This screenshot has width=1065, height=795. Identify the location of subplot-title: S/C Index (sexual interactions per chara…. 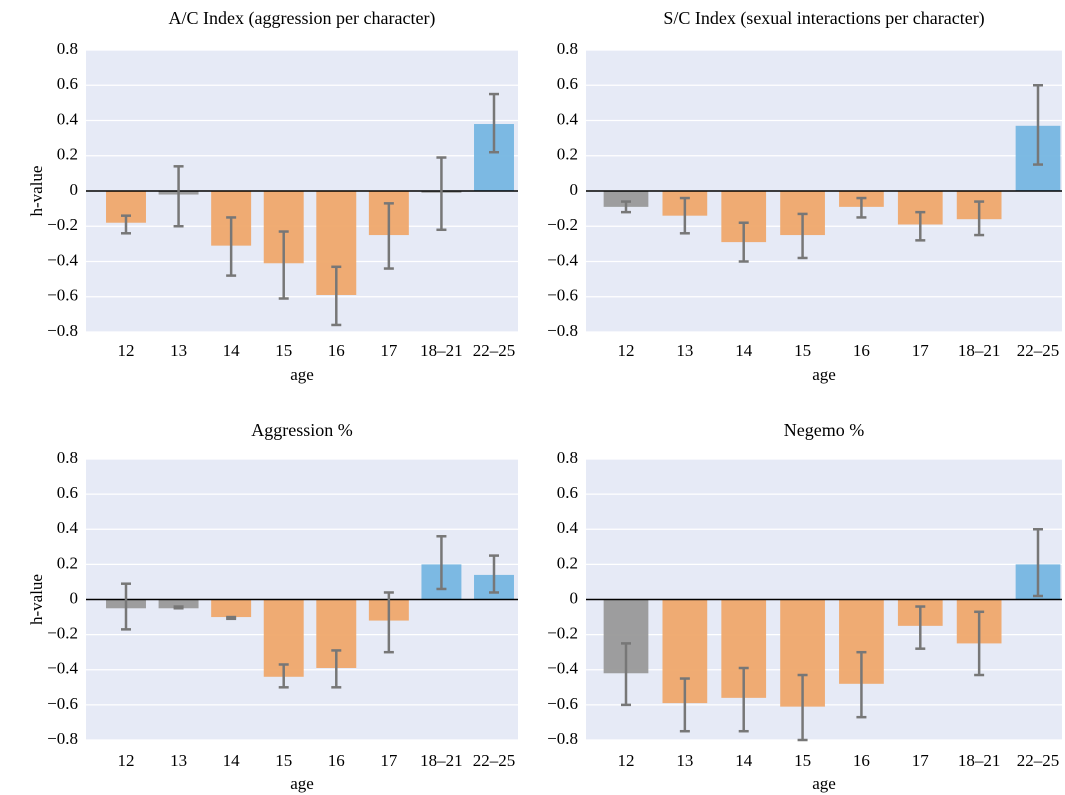
(823, 18).